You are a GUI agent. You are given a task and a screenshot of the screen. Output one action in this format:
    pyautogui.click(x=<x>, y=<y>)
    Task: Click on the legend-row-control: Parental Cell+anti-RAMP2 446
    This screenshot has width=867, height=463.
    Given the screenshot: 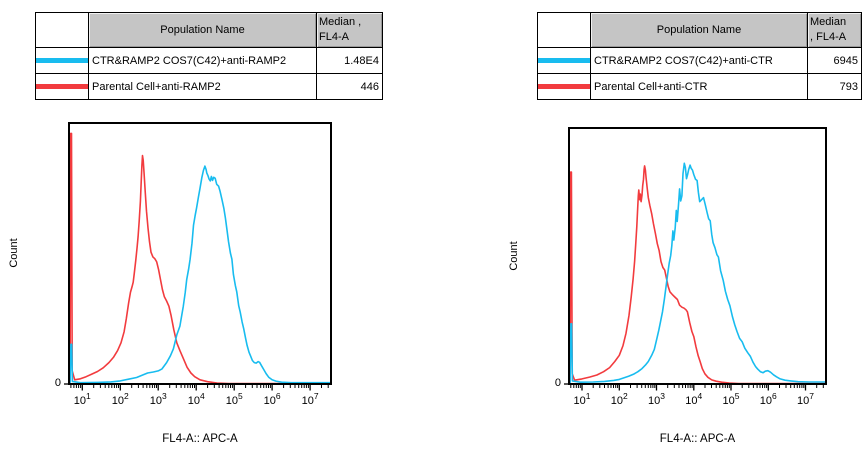 What is the action you would take?
    pyautogui.click(x=209, y=86)
    